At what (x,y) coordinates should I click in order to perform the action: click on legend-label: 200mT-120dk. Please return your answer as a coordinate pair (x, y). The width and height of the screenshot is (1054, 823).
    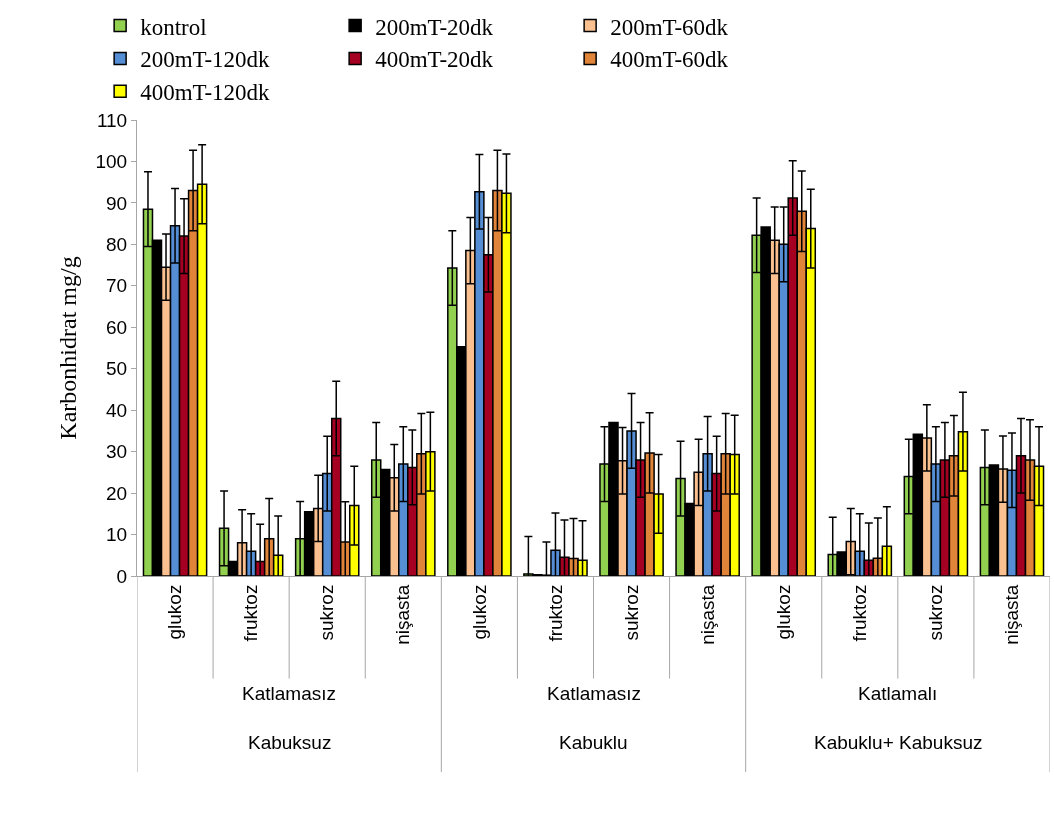
    Looking at the image, I should click on (205, 60).